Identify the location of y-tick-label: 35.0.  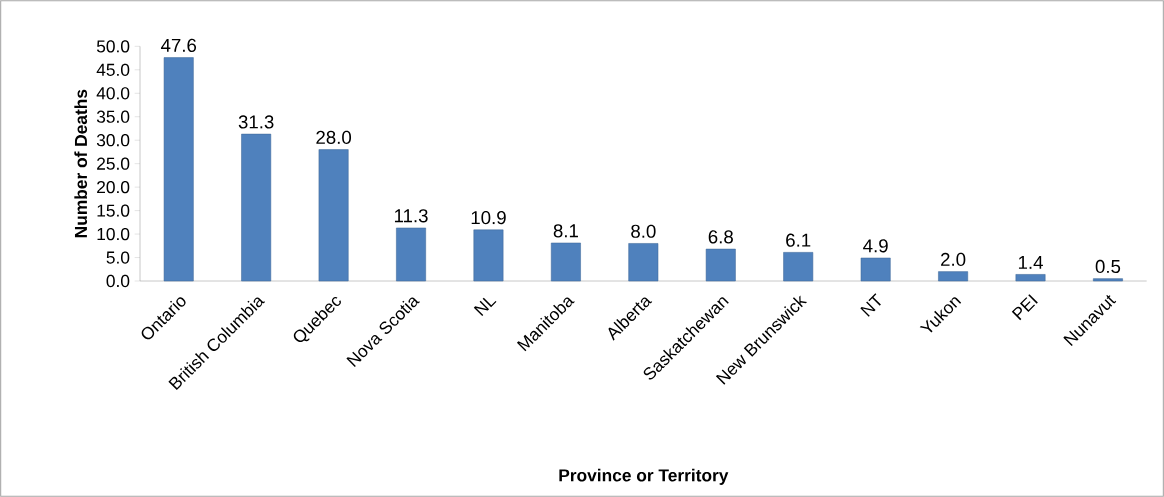
(113, 116).